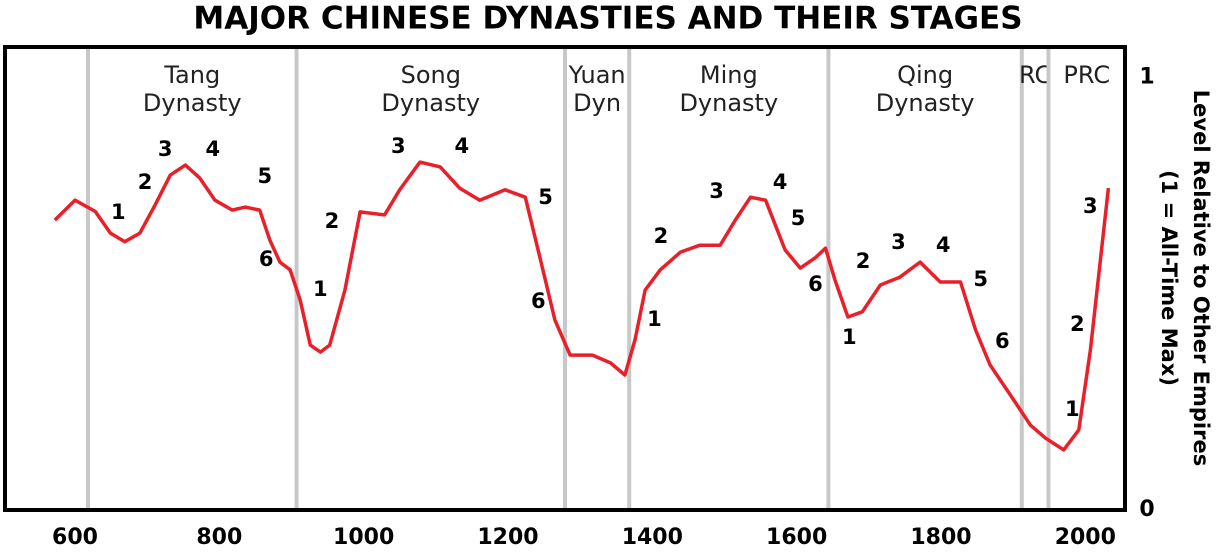  I want to click on dynasty-label: PRC, so click(1086, 75).